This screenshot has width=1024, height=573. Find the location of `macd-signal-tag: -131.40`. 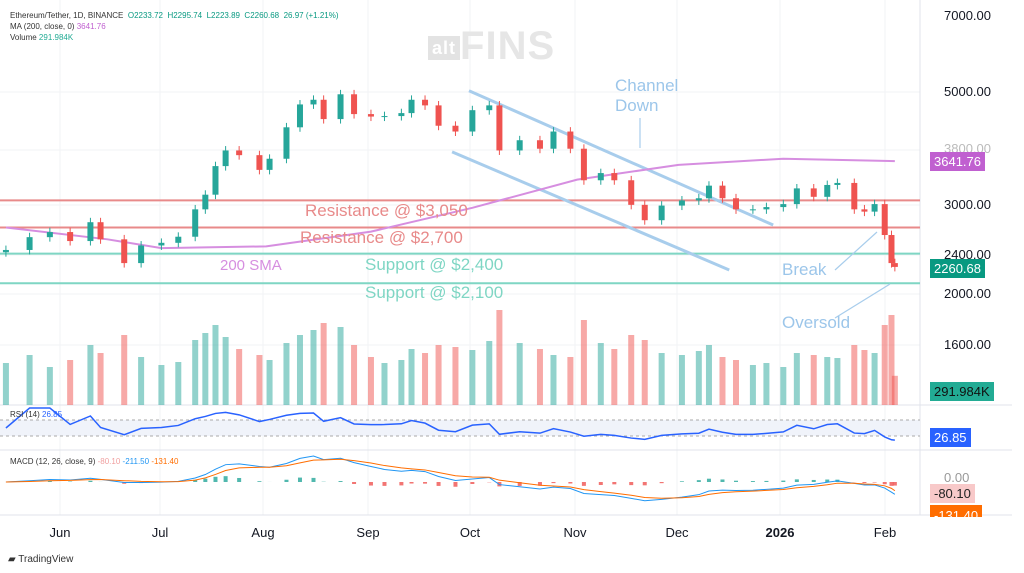

macd-signal-tag: -131.40 is located at coordinates (956, 511).